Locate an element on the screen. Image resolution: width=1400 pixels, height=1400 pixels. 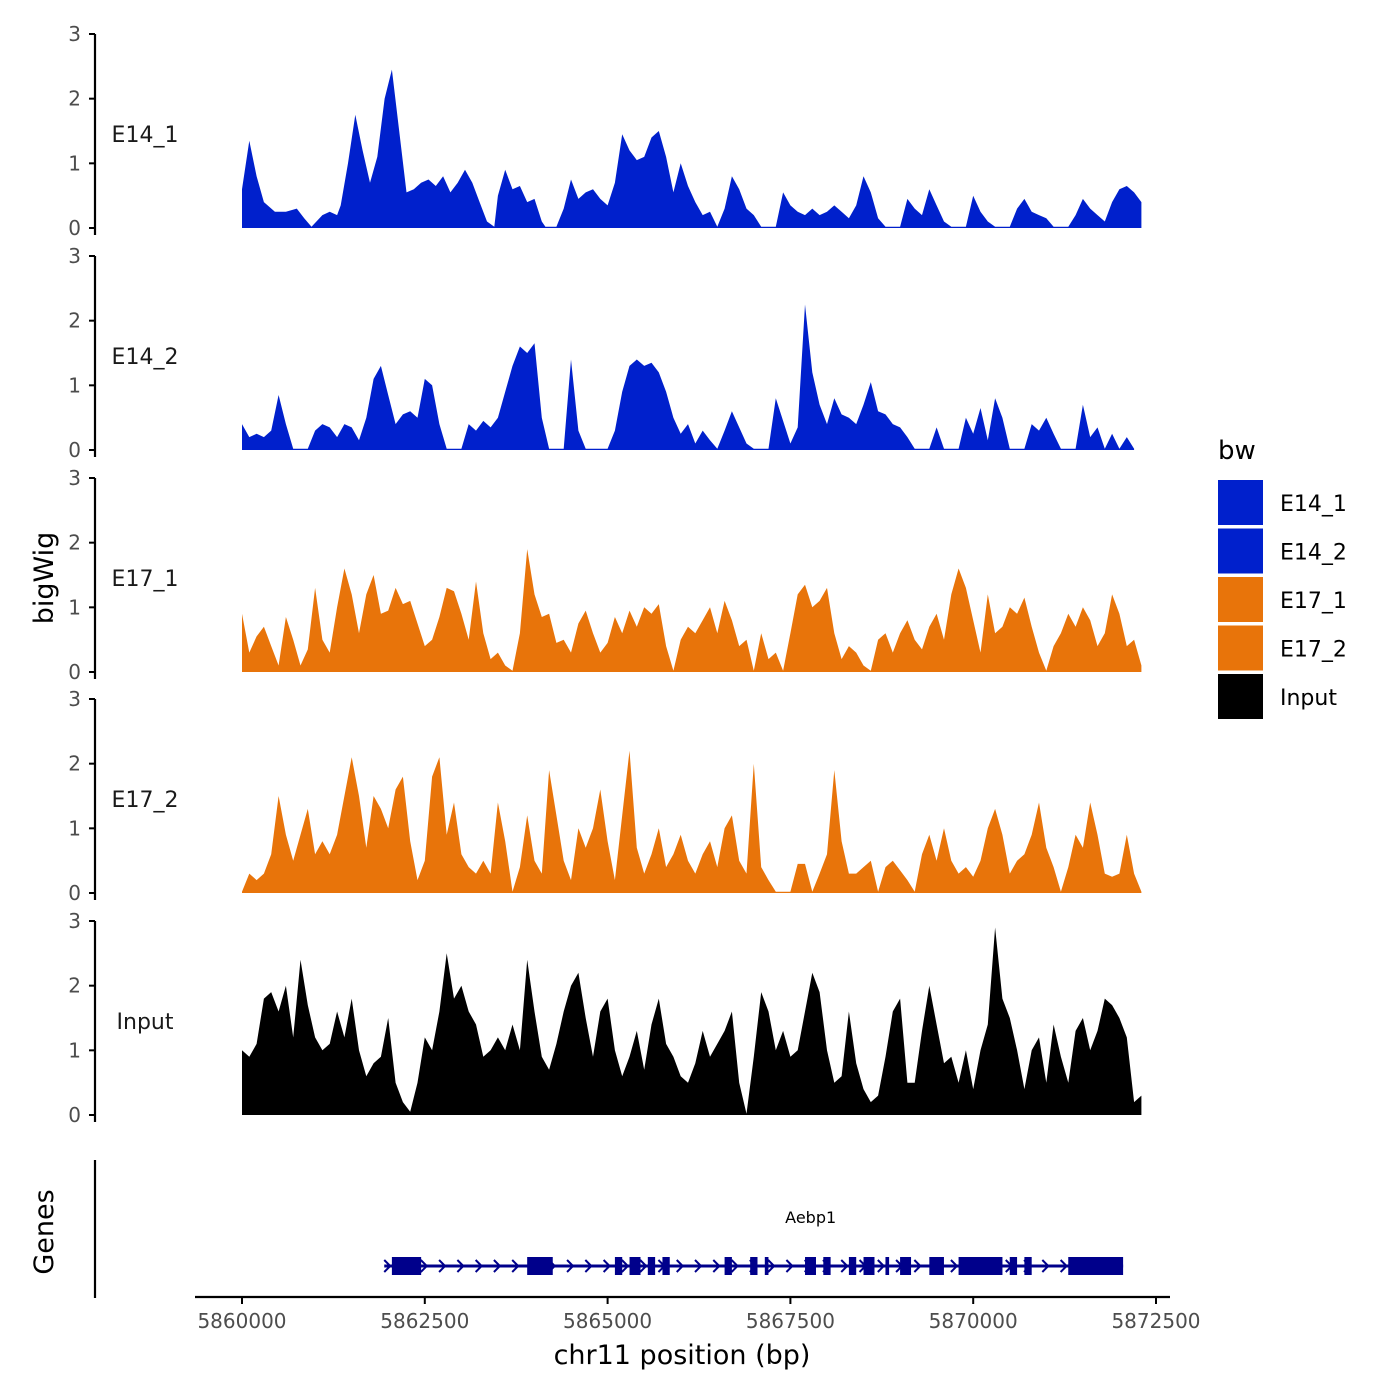
track-label: E17_2 is located at coordinates (145, 800).